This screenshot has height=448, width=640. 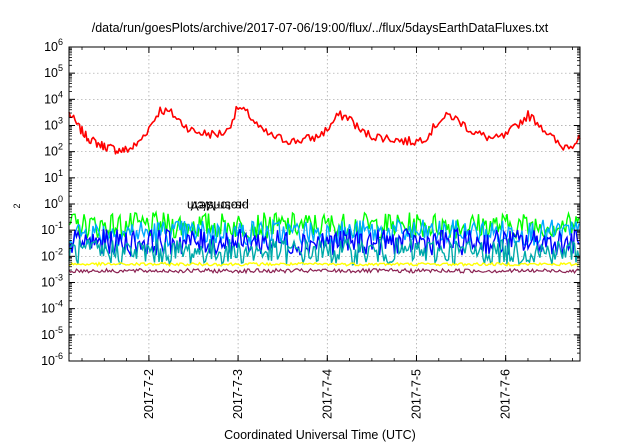 What do you see at coordinates (52, 359) in the screenshot?
I see `y-tick-label: 10⁻⁶` at bounding box center [52, 359].